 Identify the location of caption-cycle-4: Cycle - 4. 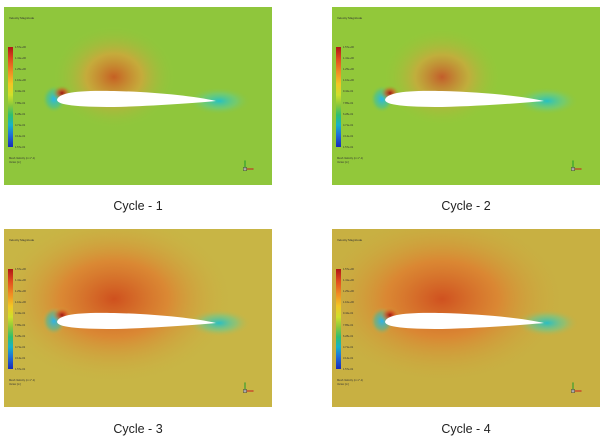
(466, 429).